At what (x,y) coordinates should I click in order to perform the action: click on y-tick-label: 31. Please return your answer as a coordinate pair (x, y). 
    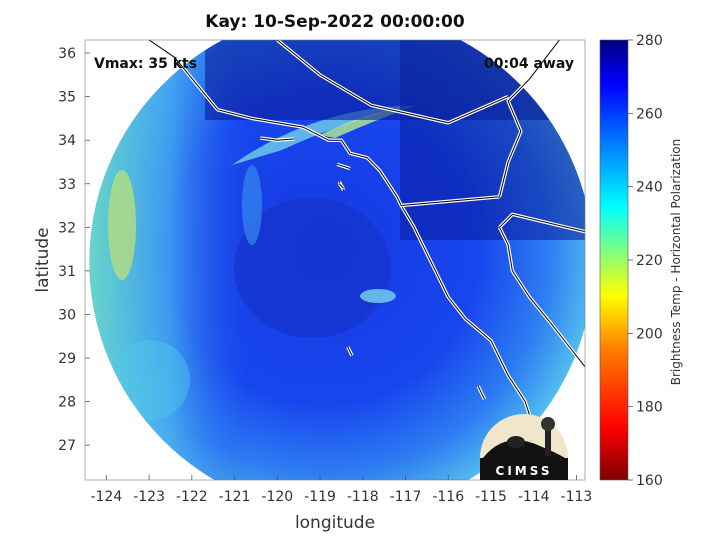
    Looking at the image, I should click on (67, 272).